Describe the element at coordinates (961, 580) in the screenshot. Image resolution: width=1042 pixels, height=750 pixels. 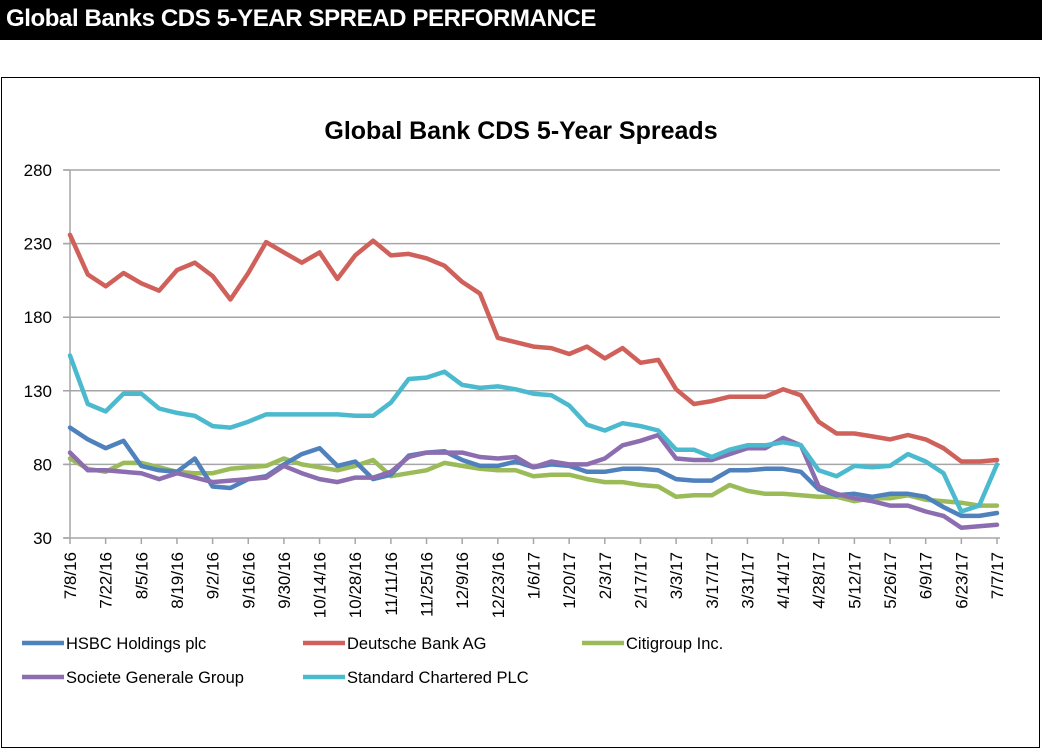
I see `x-tick-label: 6/23/17` at that location.